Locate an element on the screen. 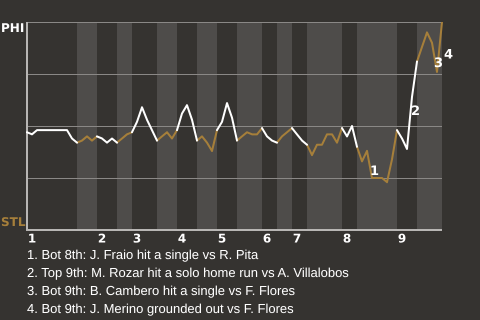 This screenshot has width=480, height=320. text: 3. Bot 9th: B. Cambero hit a single vs F. Flores is located at coordinates (161, 291).